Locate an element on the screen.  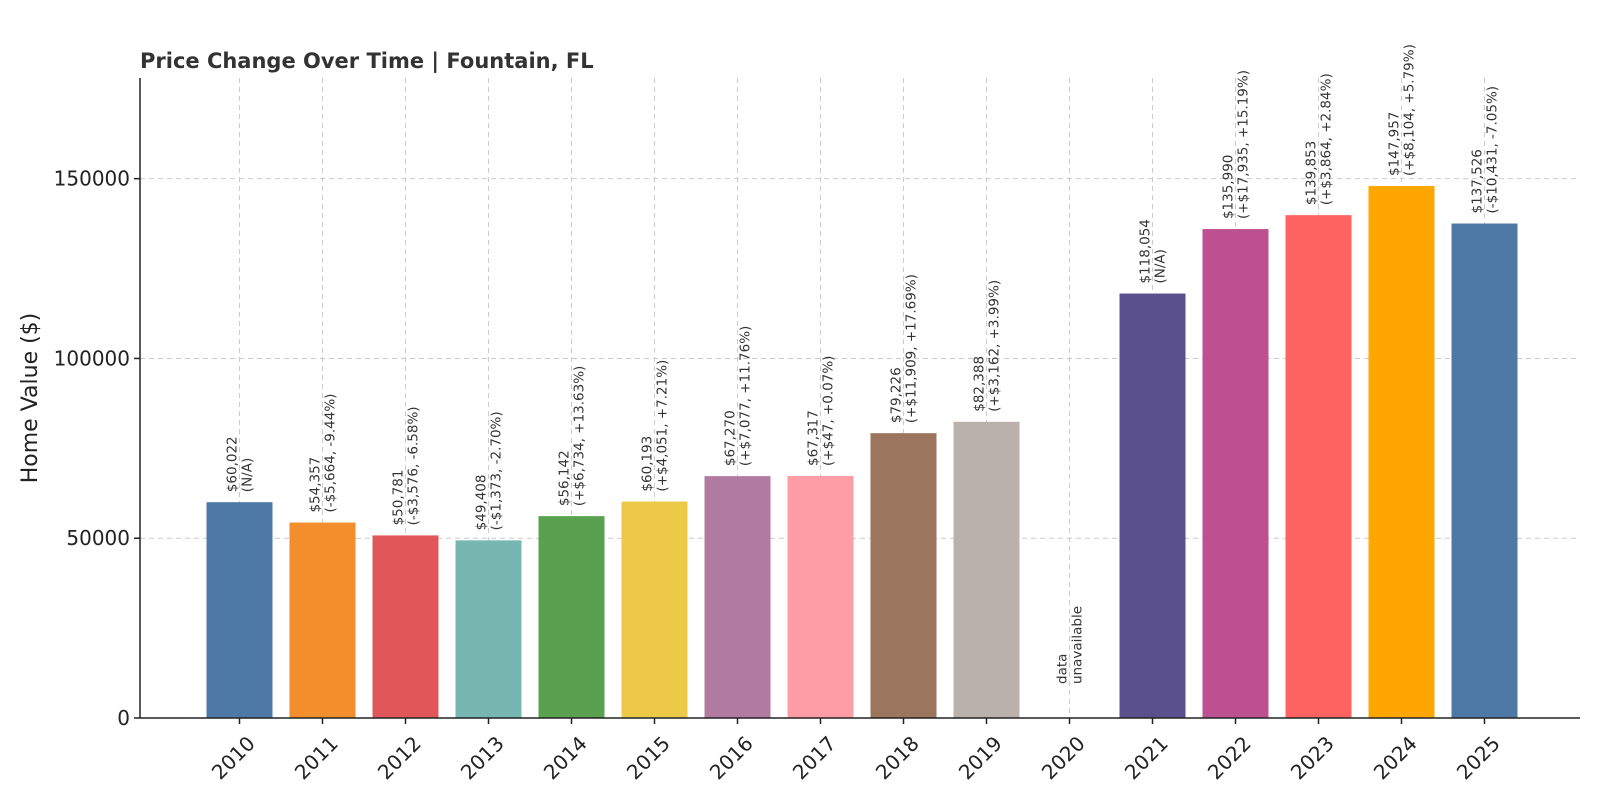
data-unavailable-label: data is located at coordinates (1063, 669).